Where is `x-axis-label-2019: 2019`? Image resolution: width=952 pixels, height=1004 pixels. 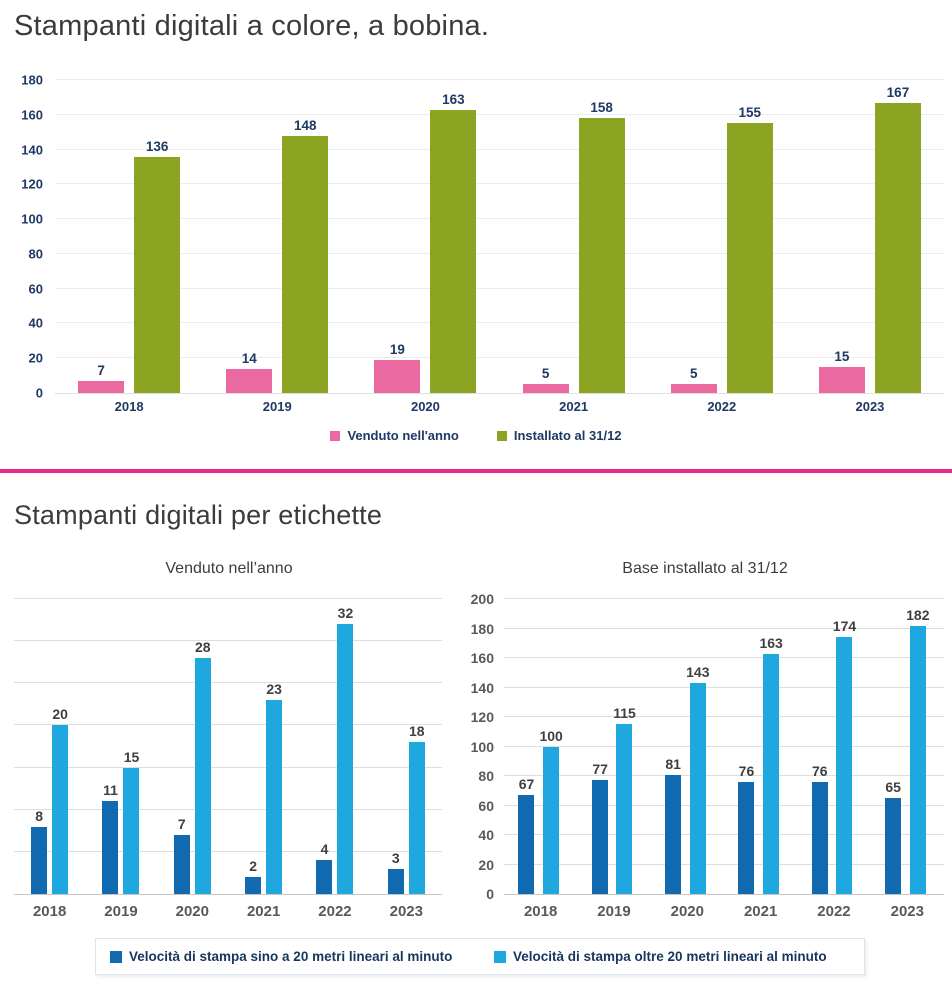 x-axis-label-2019: 2019 is located at coordinates (277, 406).